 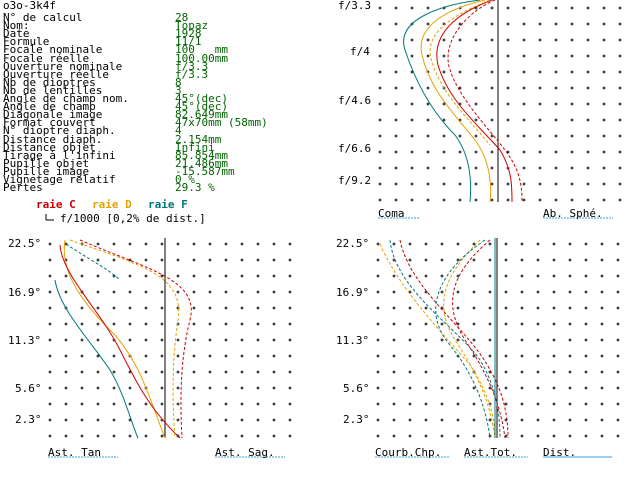 What do you see at coordinates (93, 262) in the screenshot?
I see `astig-sag-f` at bounding box center [93, 262].